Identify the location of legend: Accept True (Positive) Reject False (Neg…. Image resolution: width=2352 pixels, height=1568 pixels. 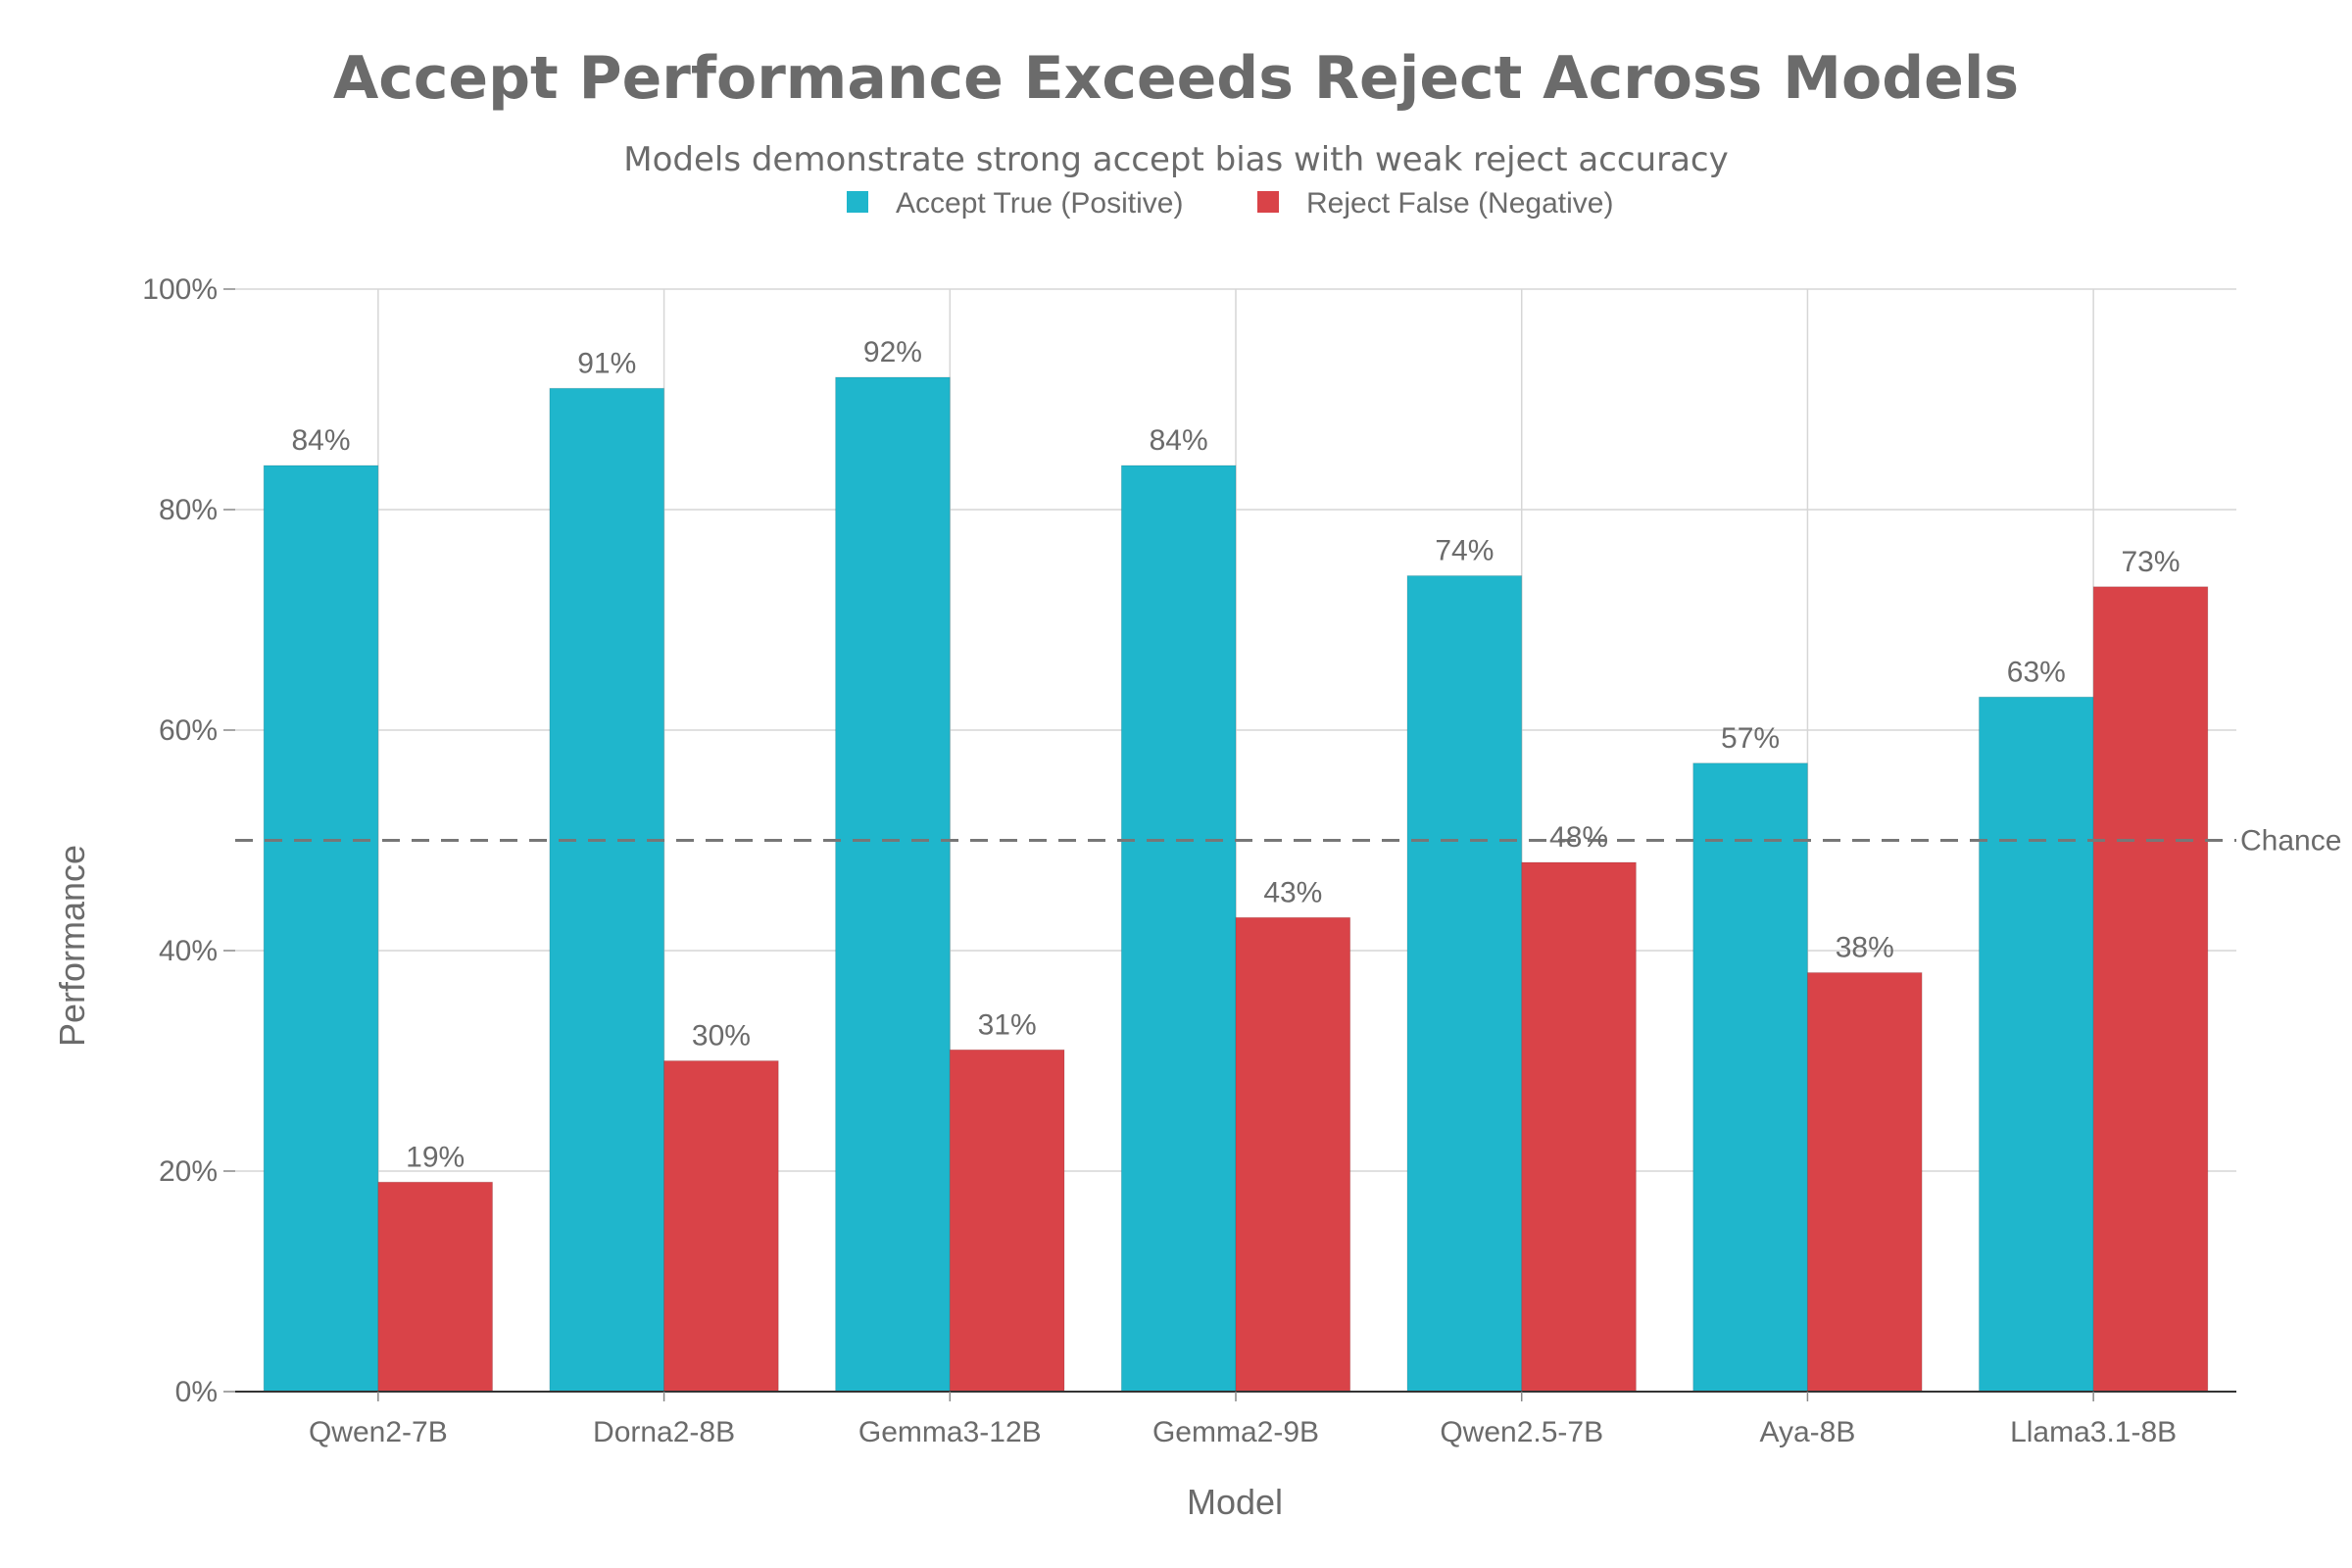
(1230, 203).